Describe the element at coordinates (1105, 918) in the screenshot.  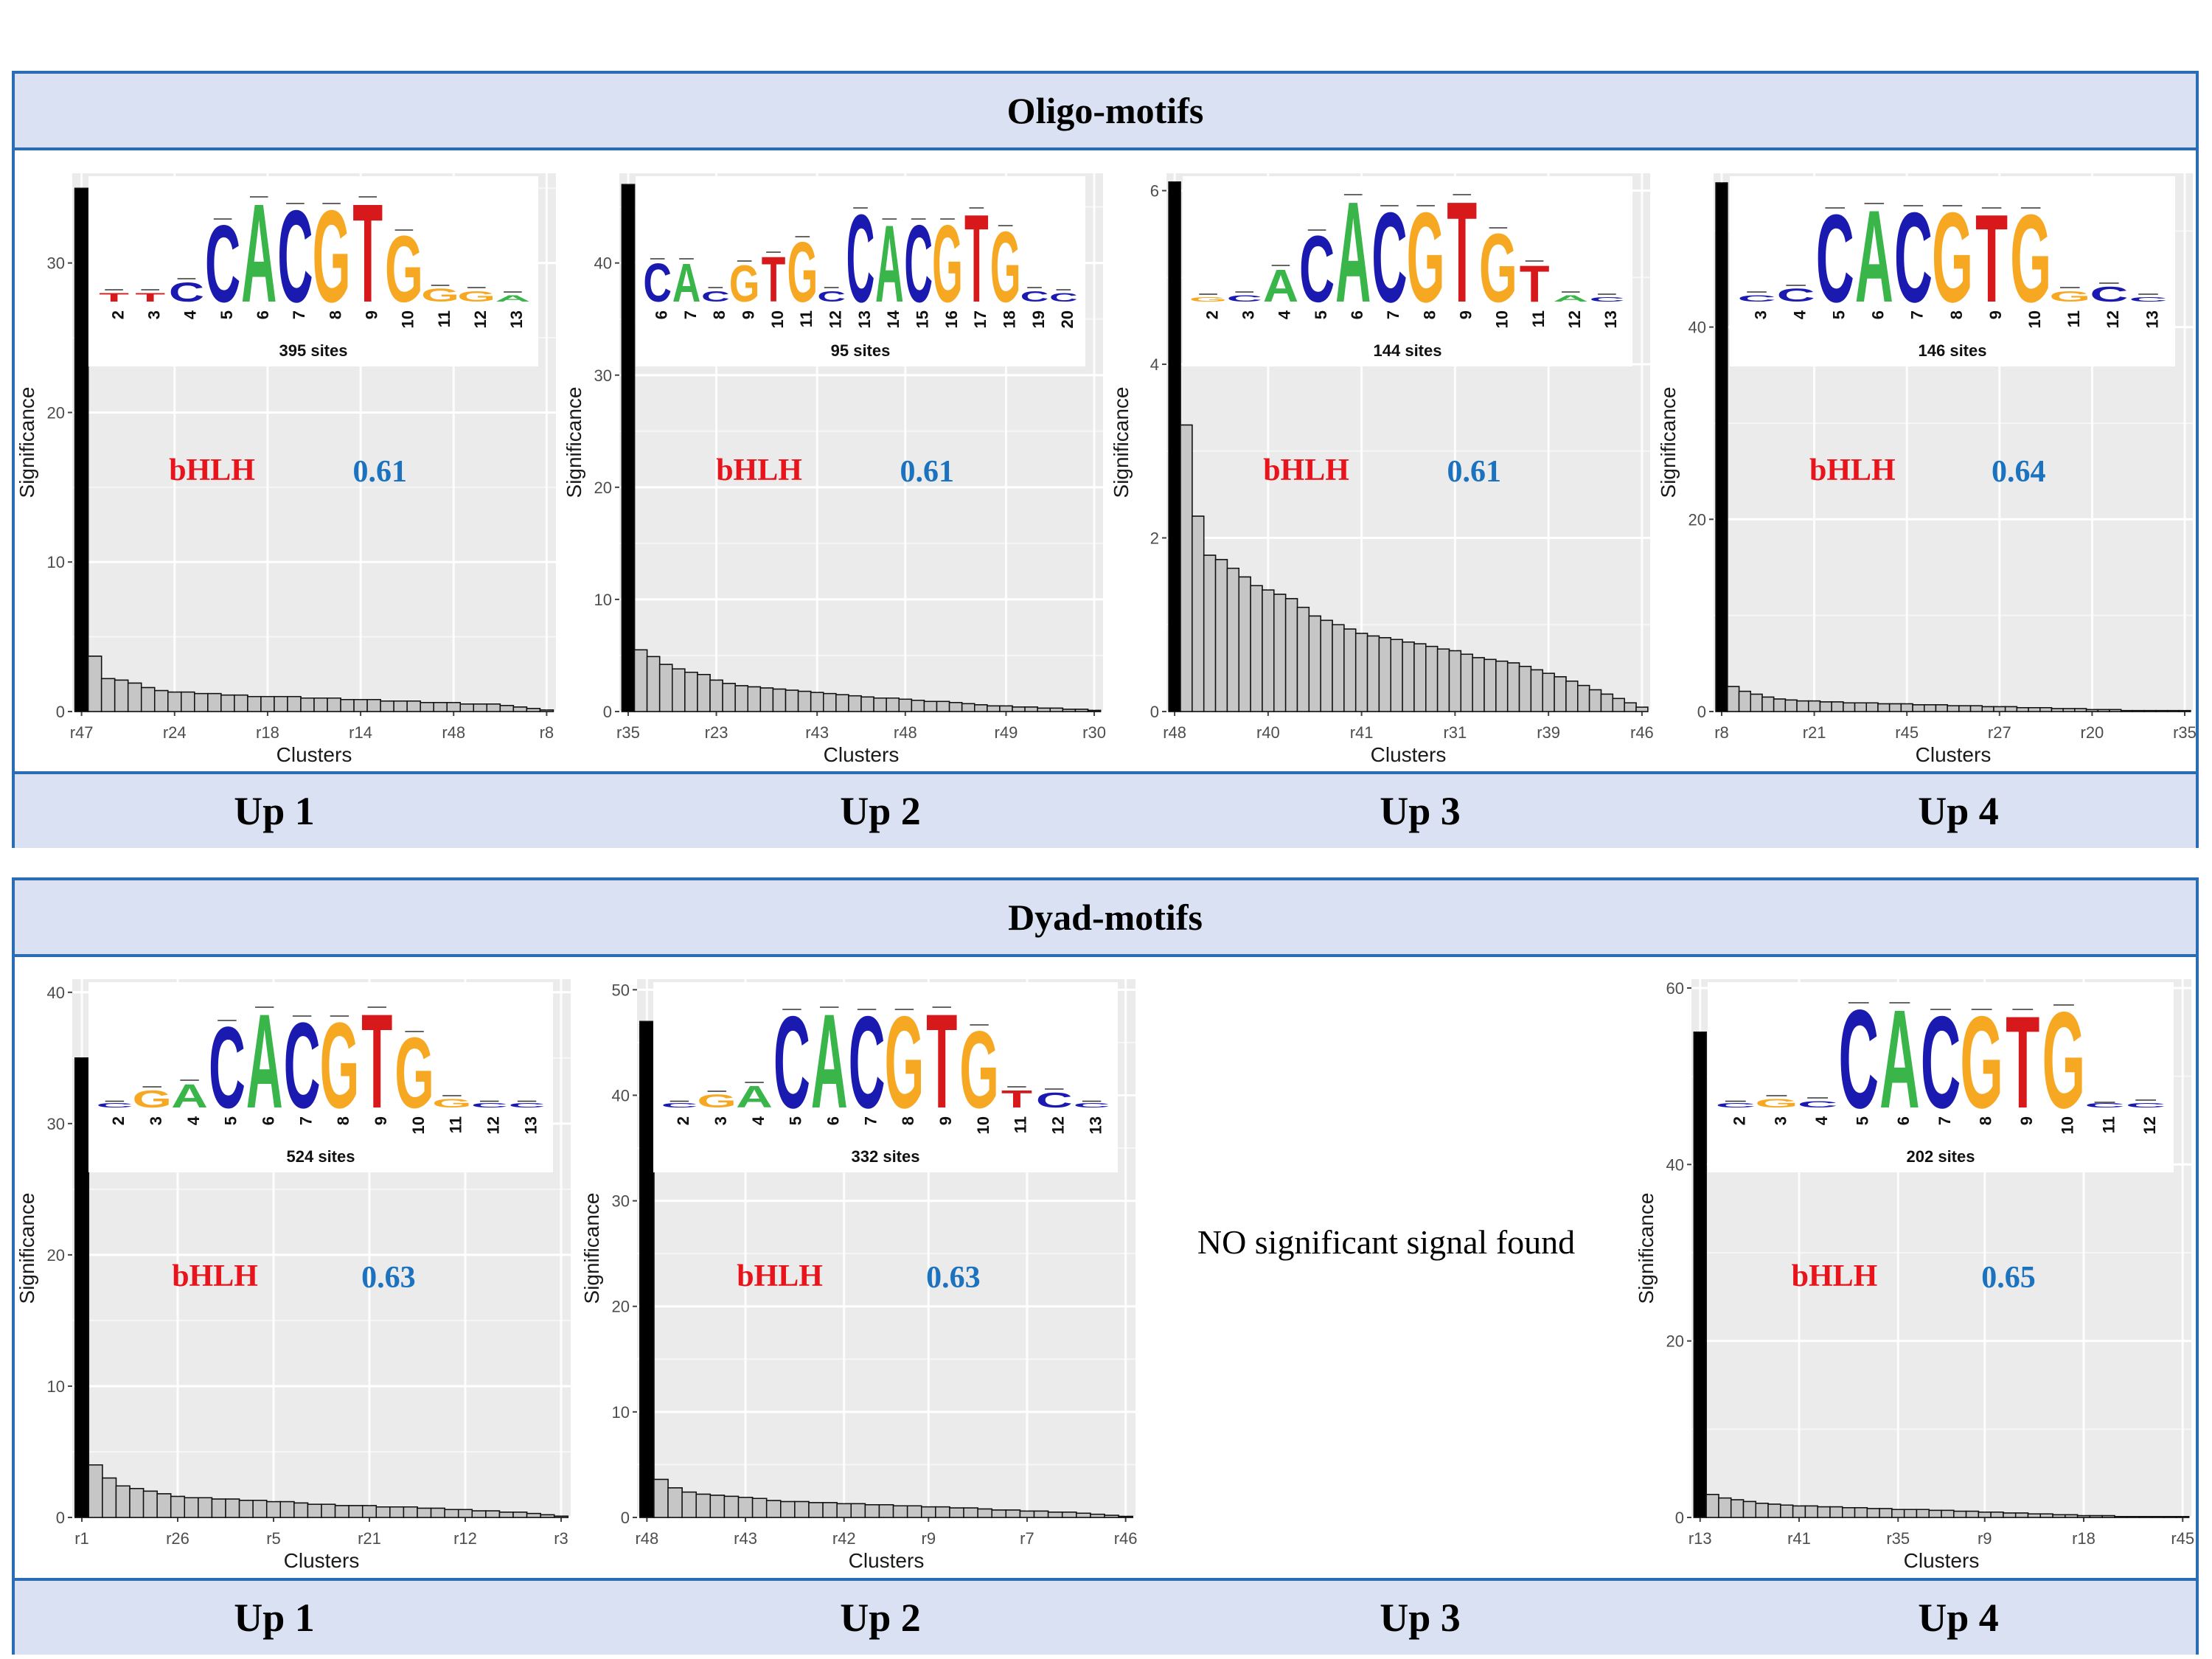
I see `section-title: Dyad-motifs` at that location.